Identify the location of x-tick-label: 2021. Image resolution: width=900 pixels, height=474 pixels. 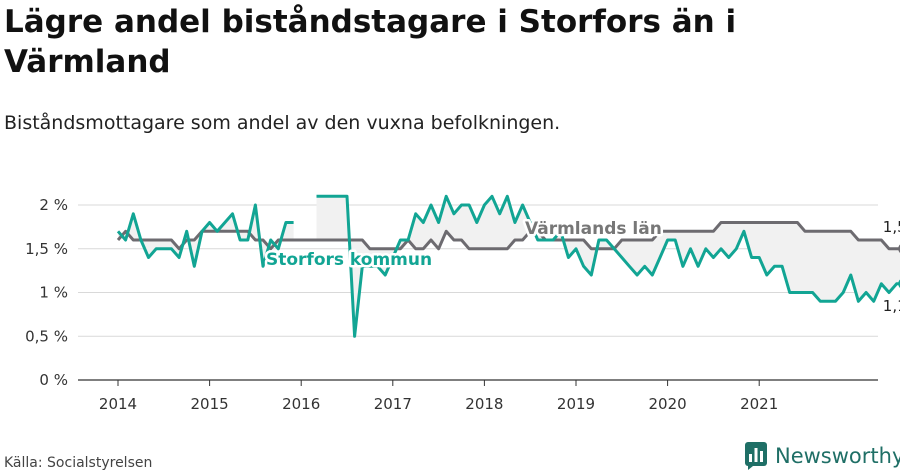
(759, 404).